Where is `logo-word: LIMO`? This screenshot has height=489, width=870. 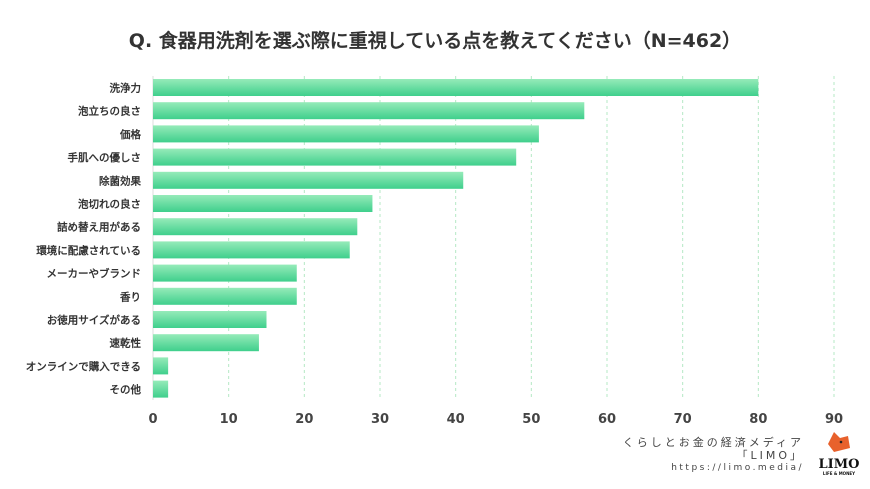 logo-word: LIMO is located at coordinates (839, 464).